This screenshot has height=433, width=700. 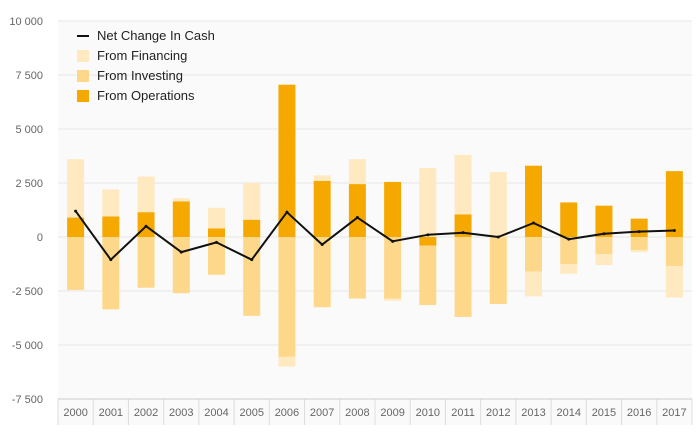 What do you see at coordinates (216, 256) in the screenshot?
I see `bar-from-investing-2004` at bounding box center [216, 256].